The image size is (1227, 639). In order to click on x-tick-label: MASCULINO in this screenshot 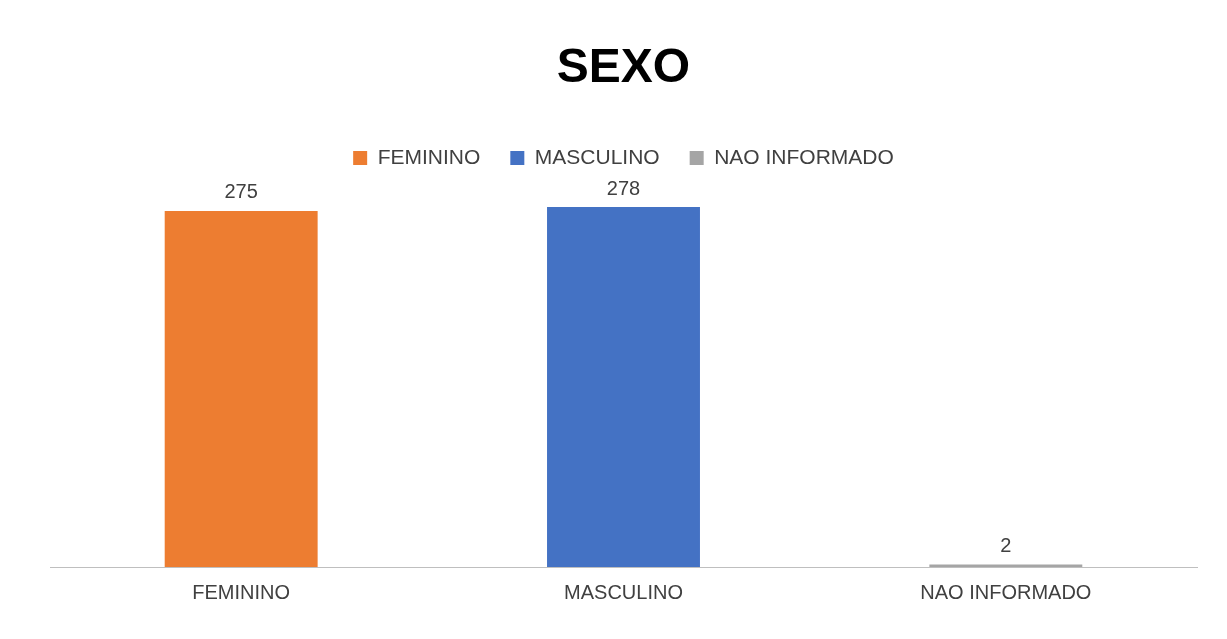, I will do `click(623, 591)`.